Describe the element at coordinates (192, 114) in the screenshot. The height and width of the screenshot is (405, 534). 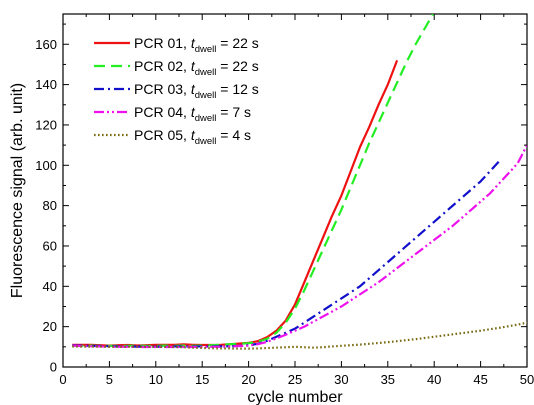
I see `legend-label-4: PCR 04, tdwell = 7 s` at that location.